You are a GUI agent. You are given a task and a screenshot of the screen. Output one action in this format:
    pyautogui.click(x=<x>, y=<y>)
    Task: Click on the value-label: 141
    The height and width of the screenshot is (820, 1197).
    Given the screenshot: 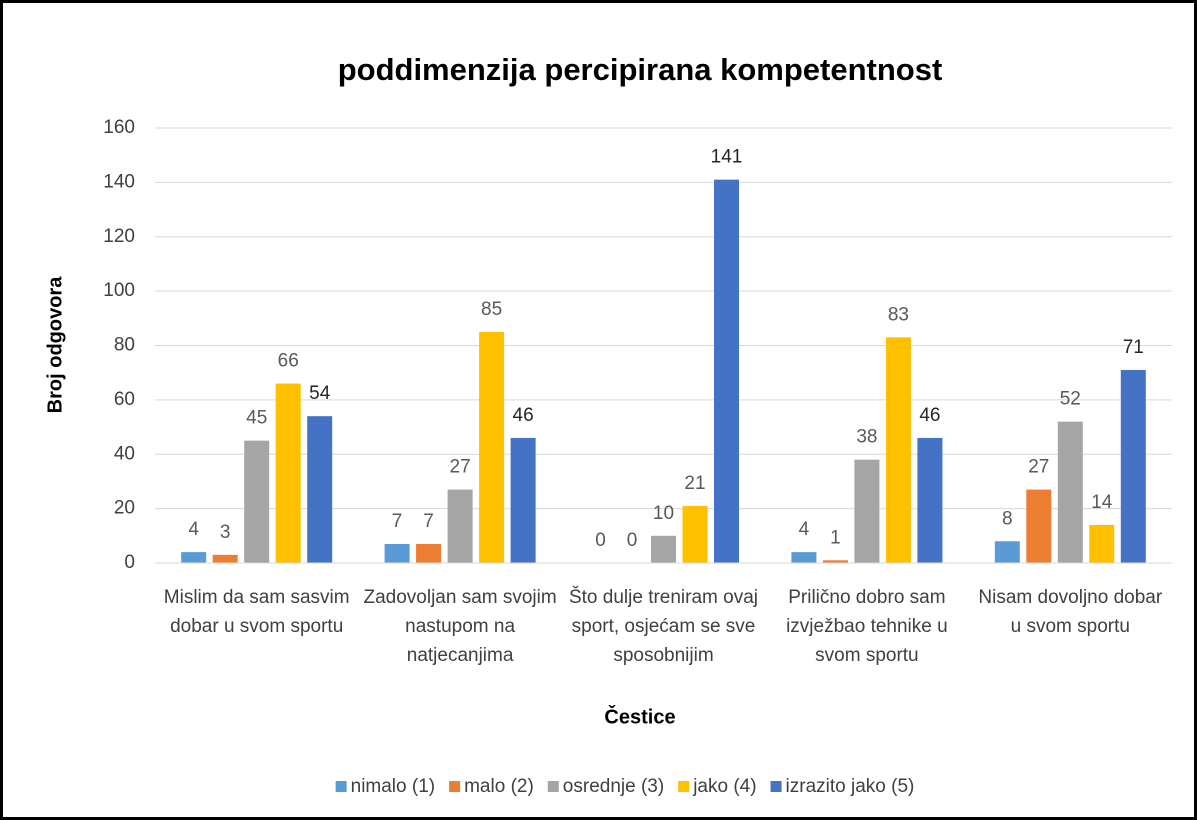 What is the action you would take?
    pyautogui.click(x=727, y=157)
    